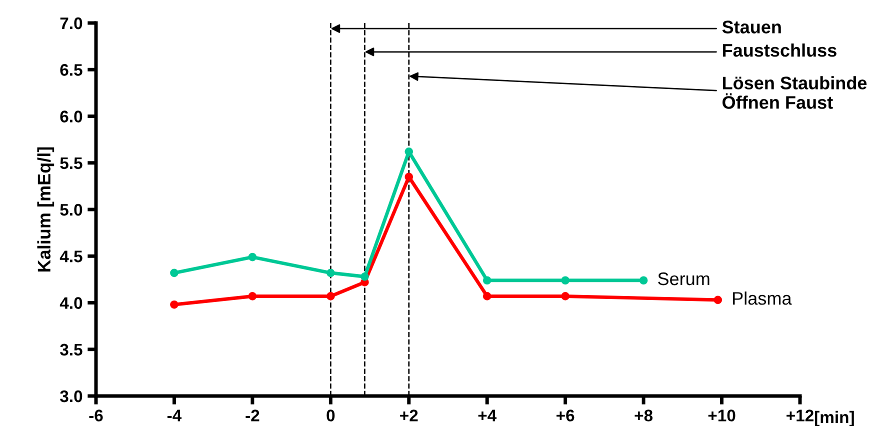 Image resolution: width=873 pixels, height=426 pixels. What do you see at coordinates (762, 298) in the screenshot?
I see `series-label: Plasma` at bounding box center [762, 298].